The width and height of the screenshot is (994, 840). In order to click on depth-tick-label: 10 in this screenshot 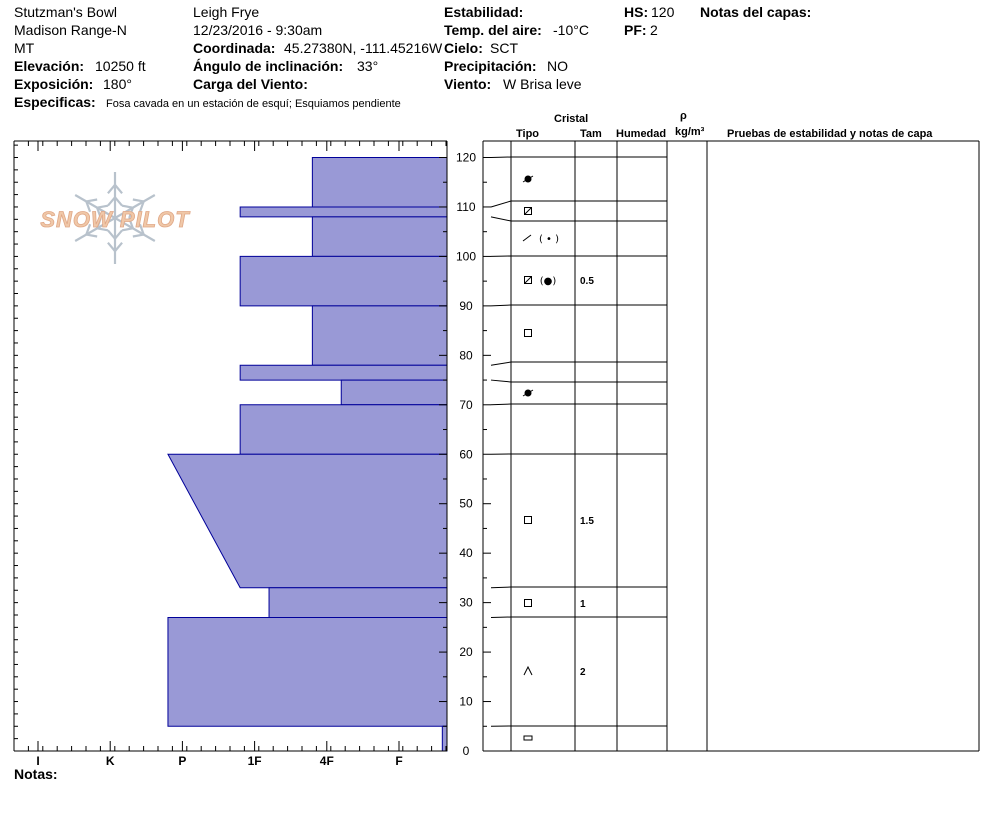, I will do `click(466, 702)`.